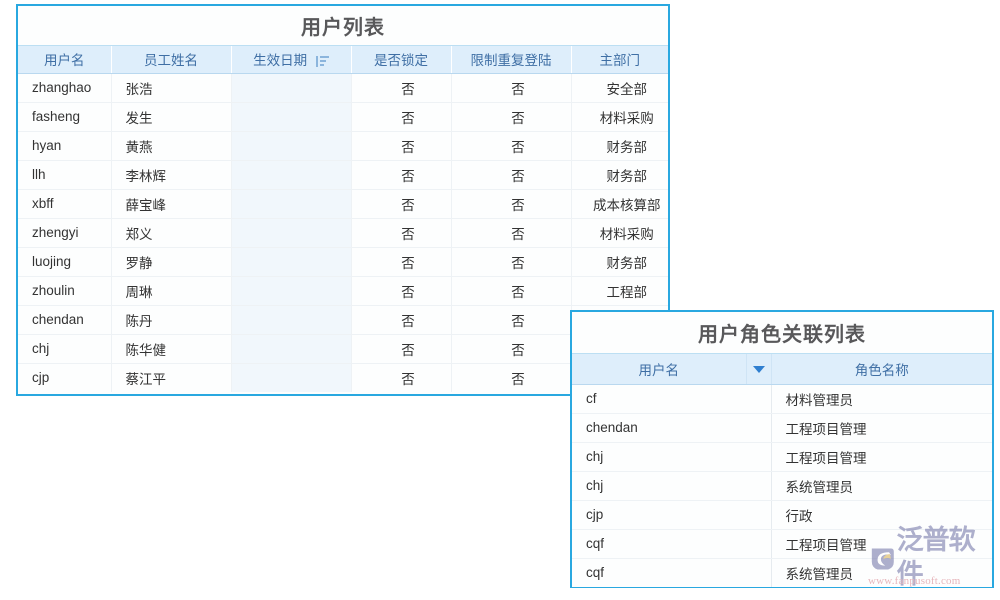  I want to click on cell-employee-name: 周琳, so click(171, 291).